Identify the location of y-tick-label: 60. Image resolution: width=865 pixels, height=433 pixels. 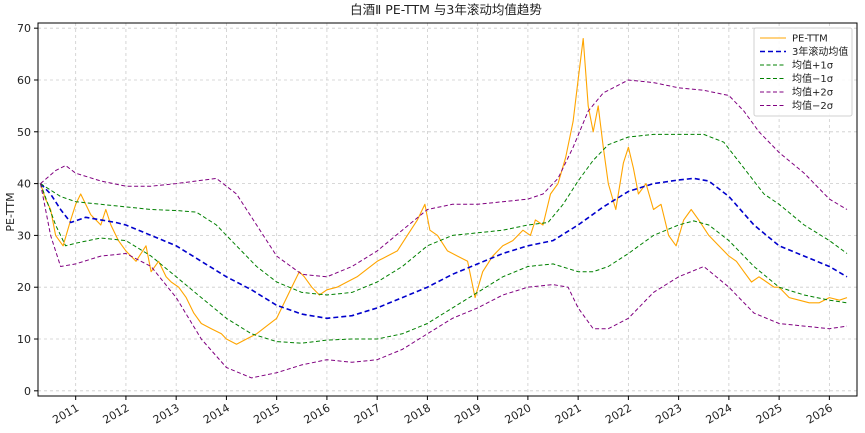
(24, 80).